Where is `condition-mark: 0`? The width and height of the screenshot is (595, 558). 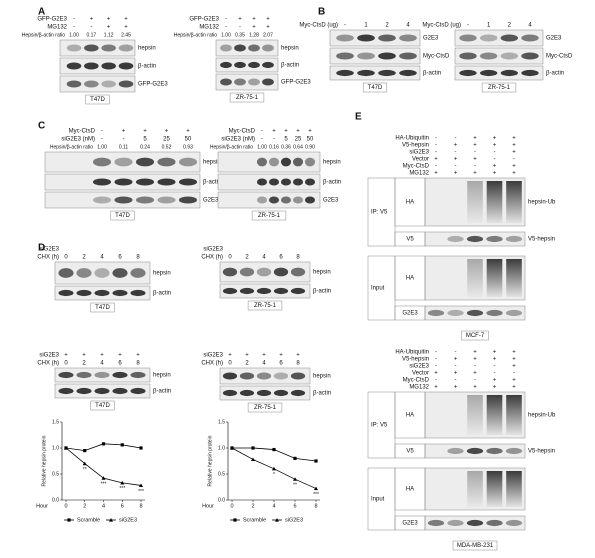
condition-mark: 0 is located at coordinates (230, 258).